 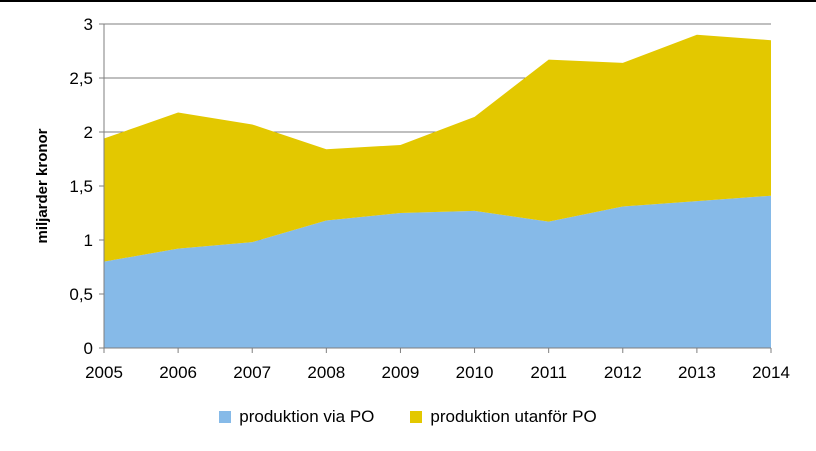 I want to click on y-axis-tick-labels: 0 0,5 1 1,5 2 2,5 3, so click(x=81, y=186).